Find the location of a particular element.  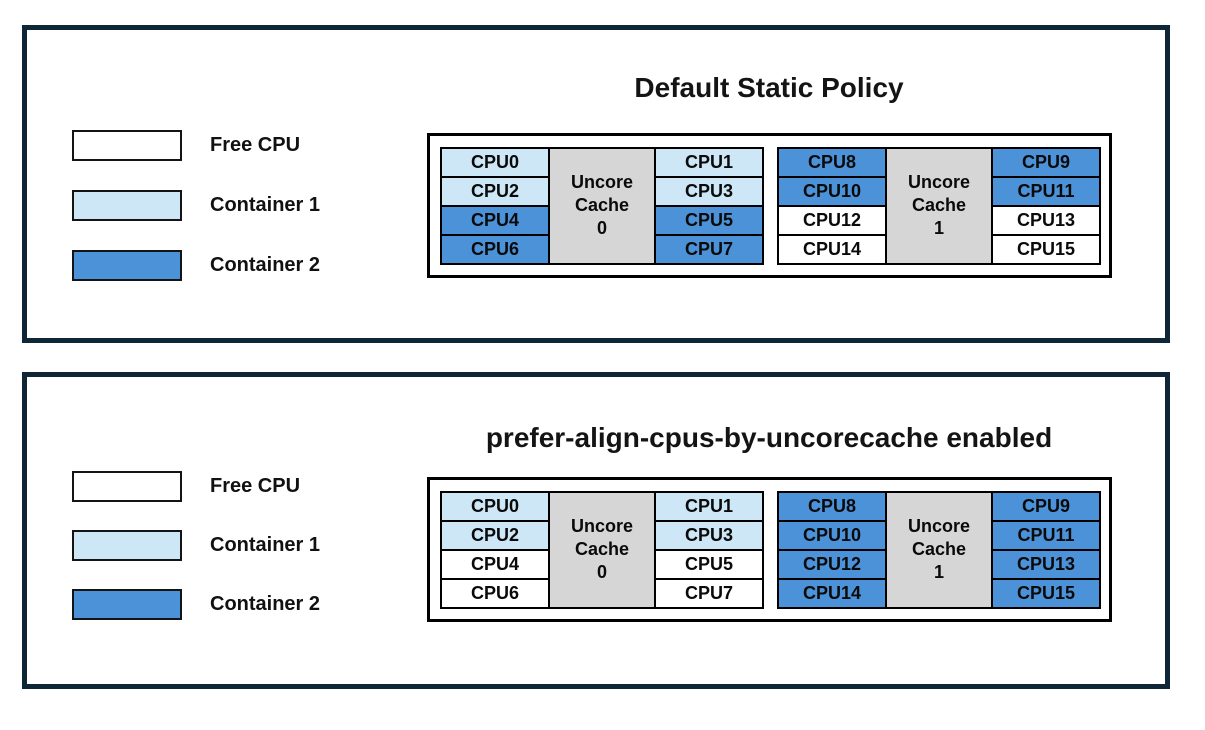

panel-title: Default Static Policy is located at coordinates (769, 87).